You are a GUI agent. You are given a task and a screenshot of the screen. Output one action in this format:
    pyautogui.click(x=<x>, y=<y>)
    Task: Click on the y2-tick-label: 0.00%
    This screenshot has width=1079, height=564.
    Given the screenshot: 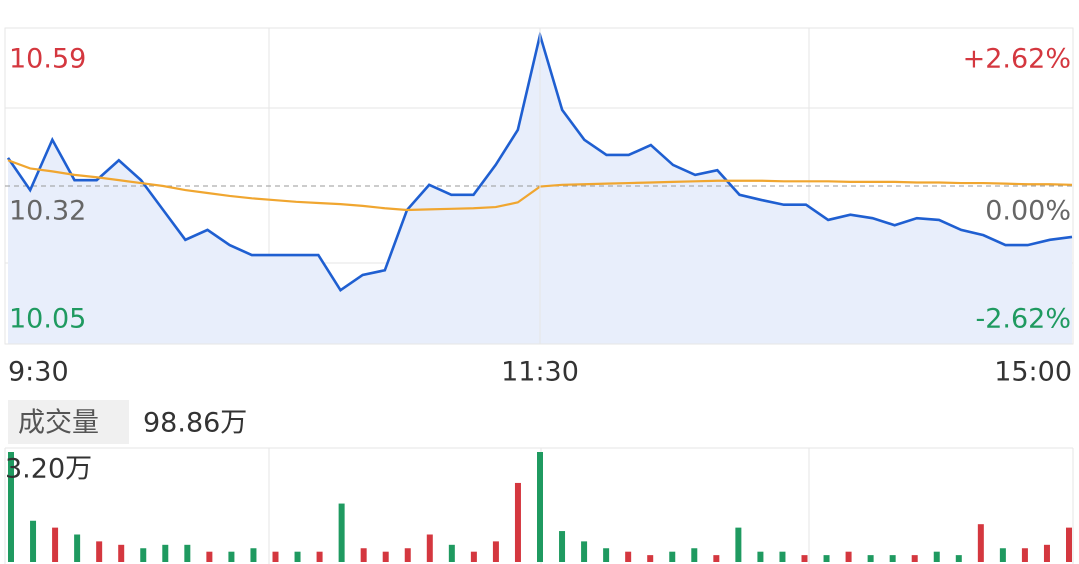 What is the action you would take?
    pyautogui.click(x=1028, y=211)
    